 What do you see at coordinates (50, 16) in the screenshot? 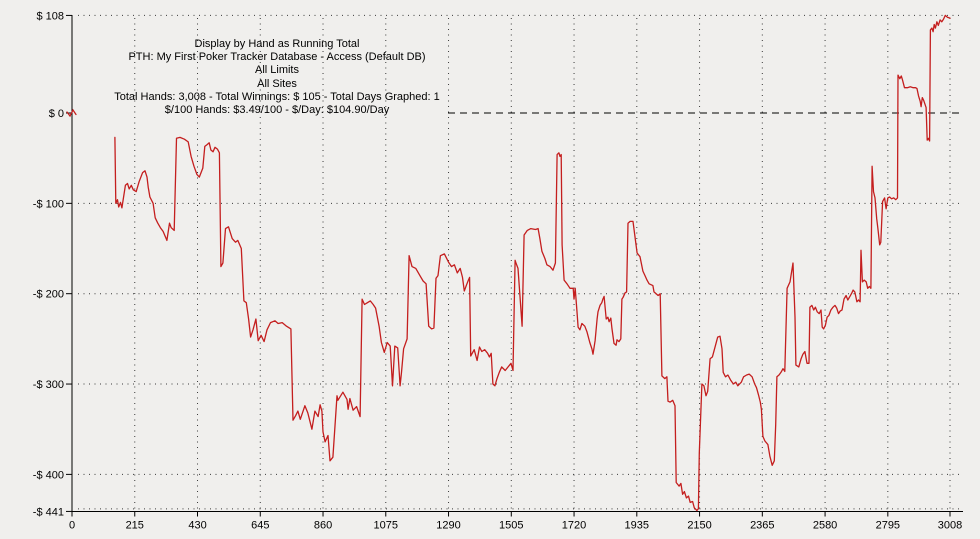
I see `y-tick-label: $ 108` at bounding box center [50, 16].